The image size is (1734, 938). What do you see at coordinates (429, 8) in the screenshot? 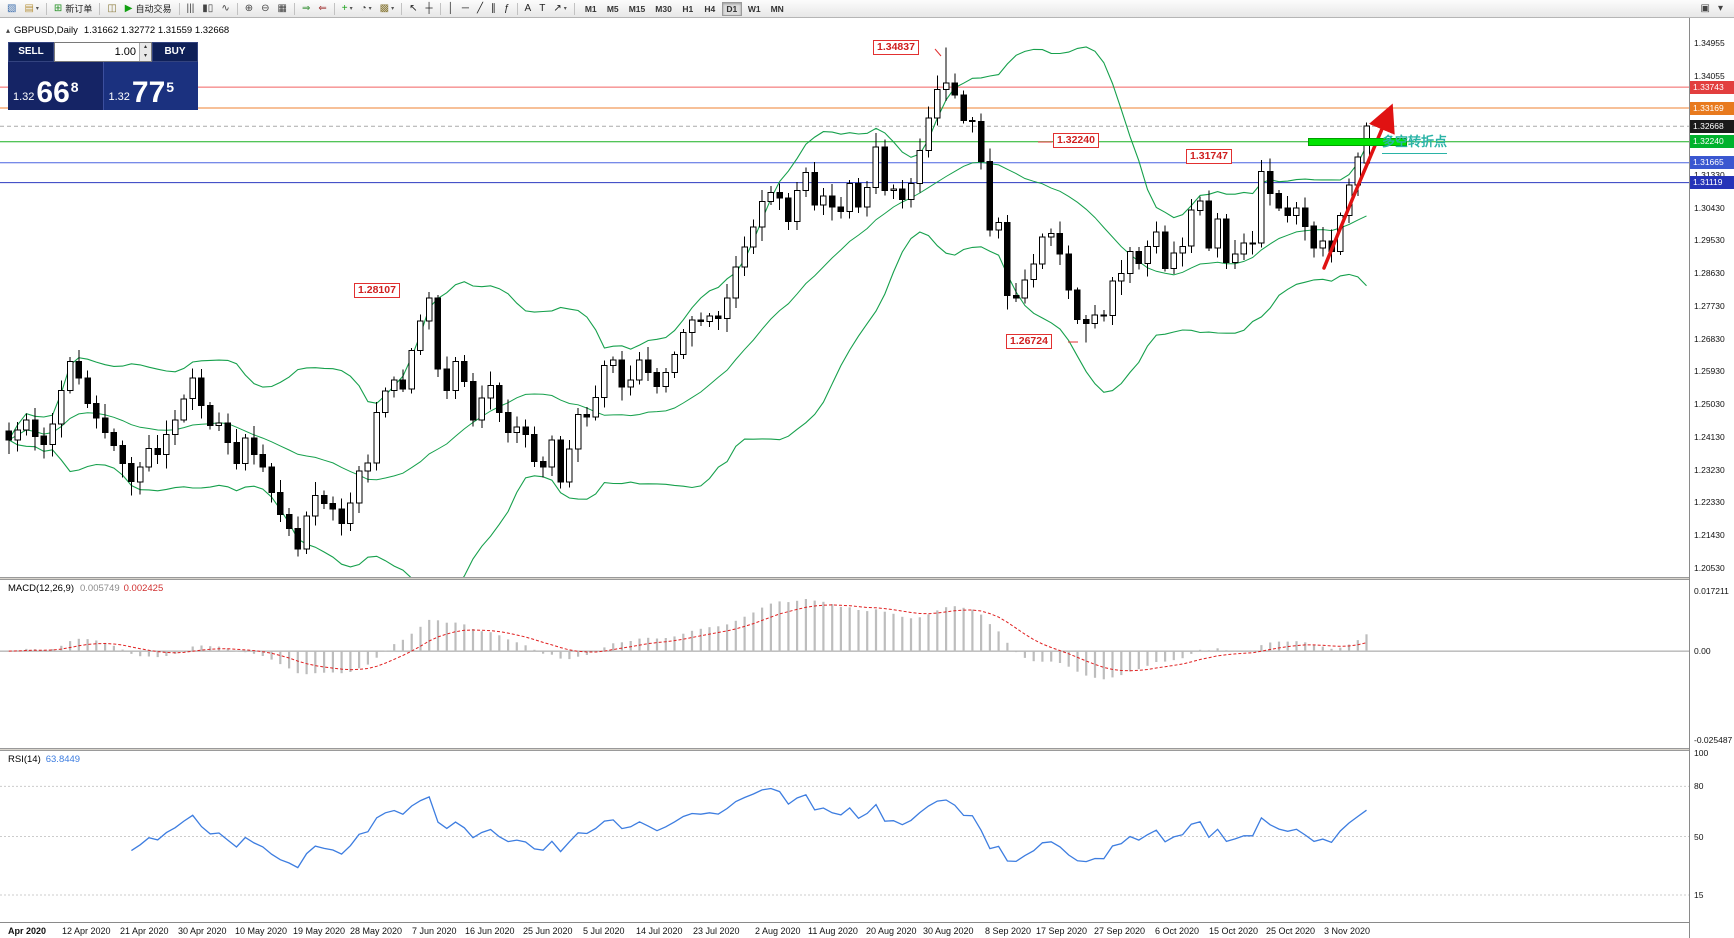
I see `crosshair-icon: ┼` at bounding box center [429, 8].